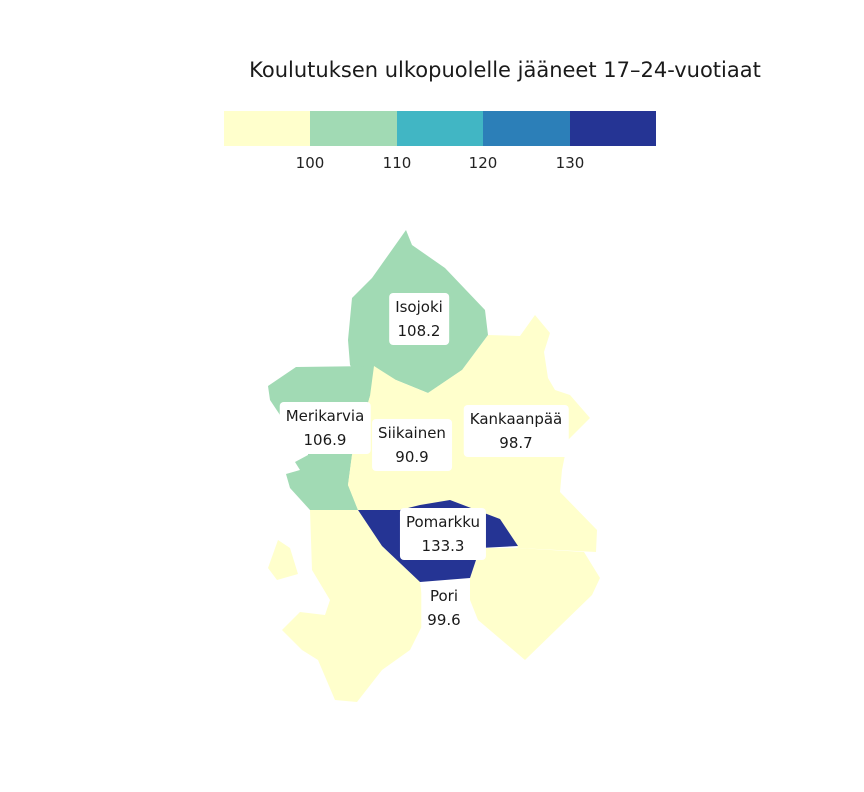 This screenshot has height=792, width=864. Describe the element at coordinates (325, 440) in the screenshot. I see `label-merikarvia-value: 106.9` at that location.